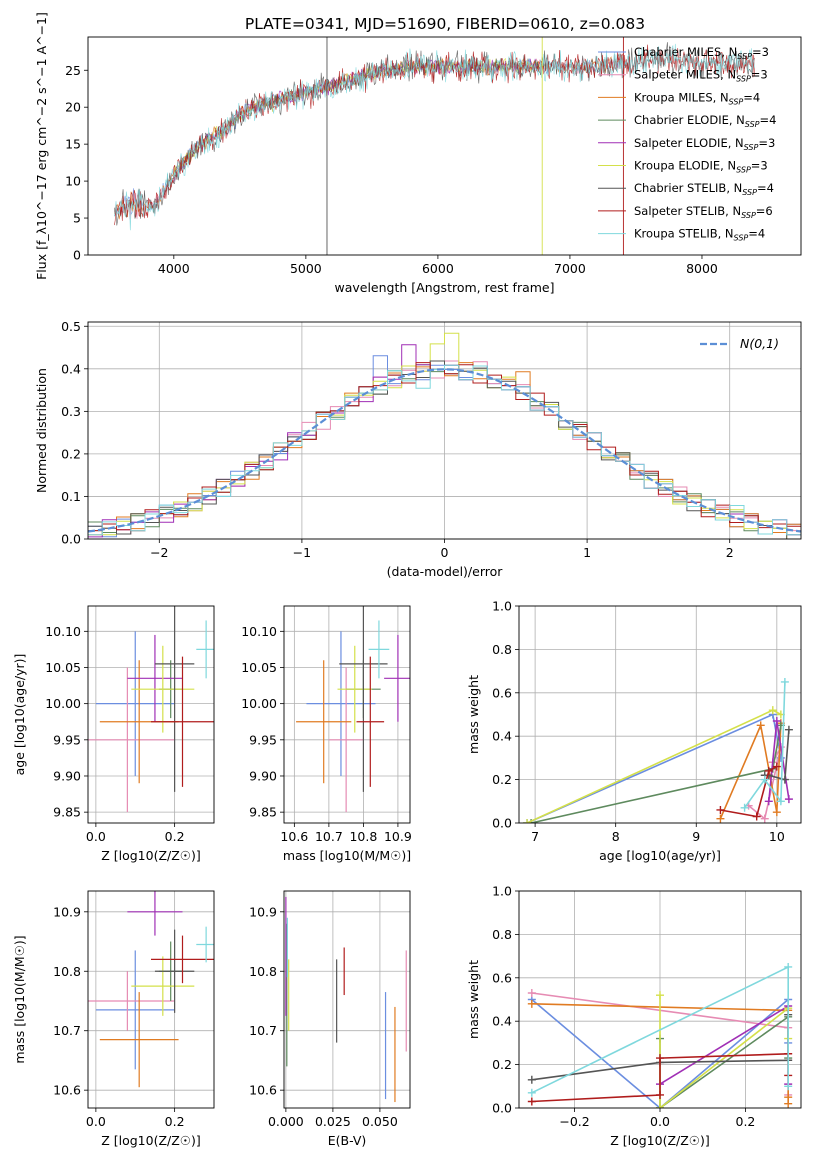 Image resolution: width=819 pixels, height=1170 pixels. I want to click on y-axis-label: age [log10(age/yr)], so click(19, 715).